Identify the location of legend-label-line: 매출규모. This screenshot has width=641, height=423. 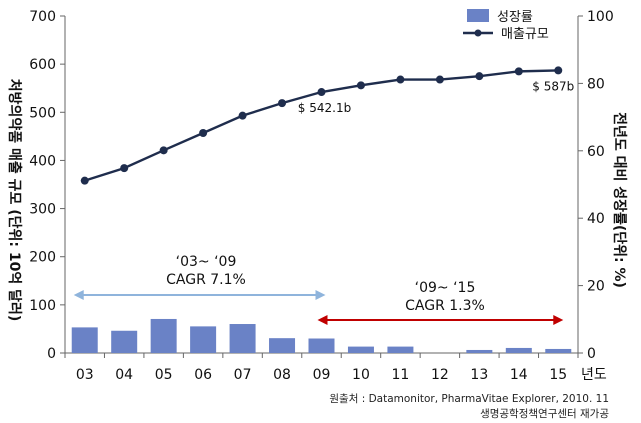
(525, 34).